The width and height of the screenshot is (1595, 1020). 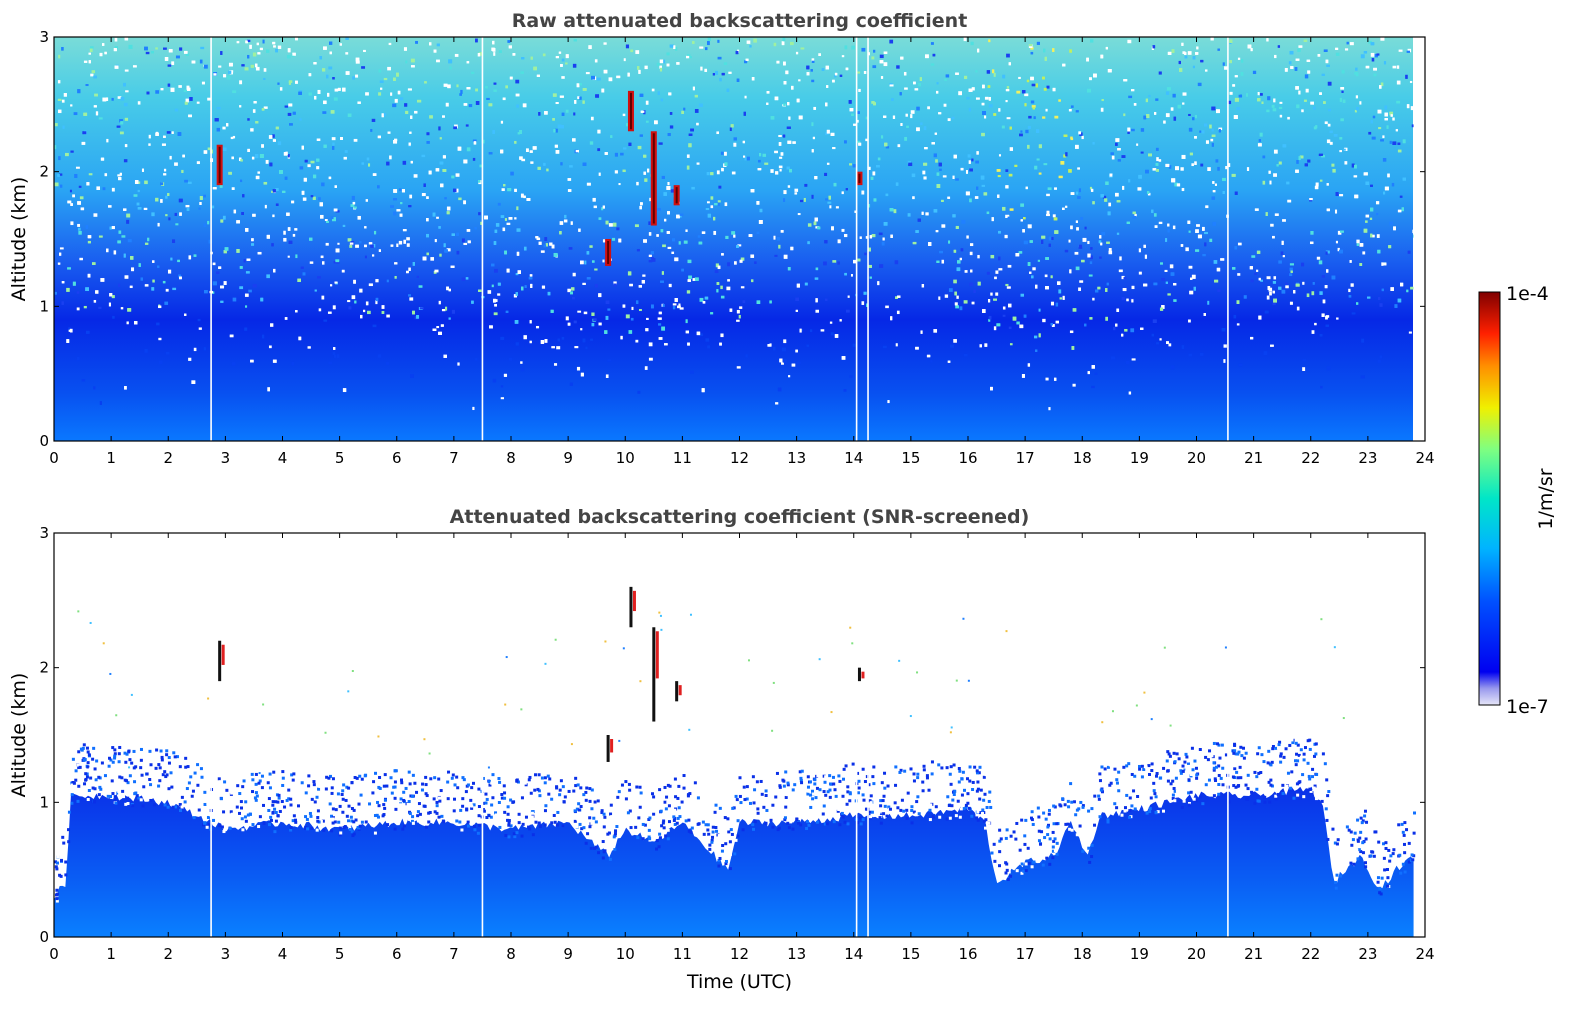 I want to click on screened-speckle-pixel, so click(x=78, y=611).